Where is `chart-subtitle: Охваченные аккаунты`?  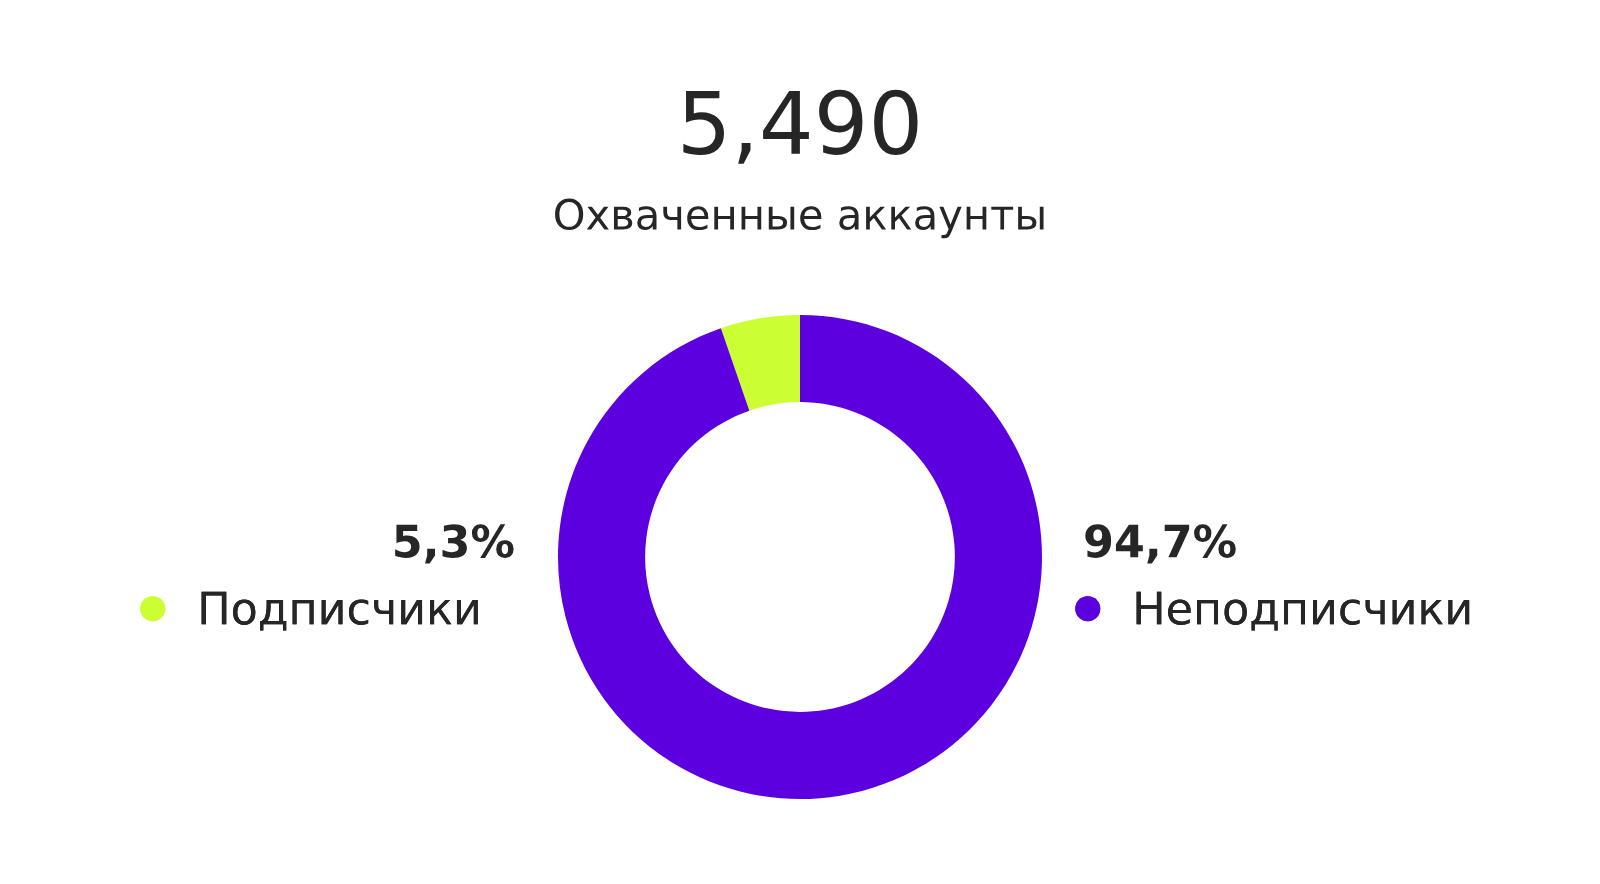 chart-subtitle: Охваченные аккаунты is located at coordinates (799, 218).